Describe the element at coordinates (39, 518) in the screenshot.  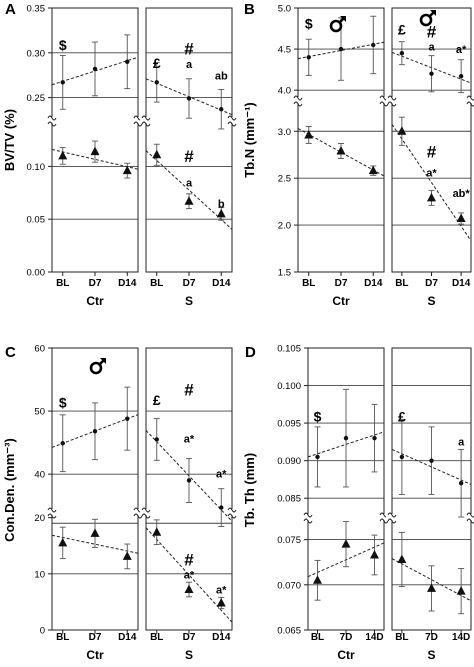
I see `y-tick-label: 20` at that location.